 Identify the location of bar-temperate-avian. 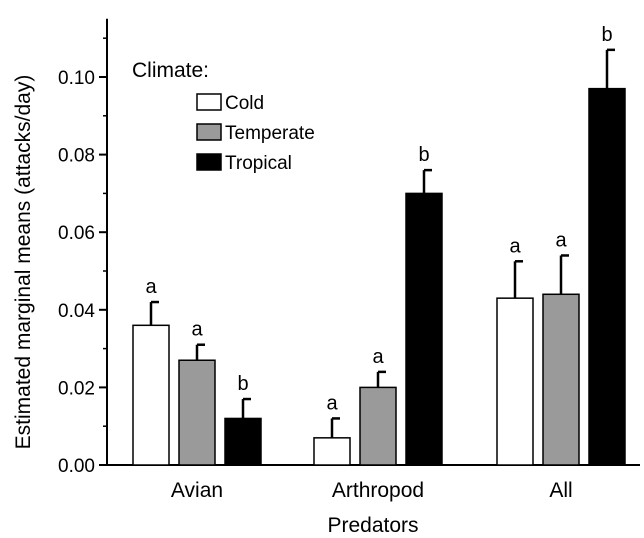
(197, 412).